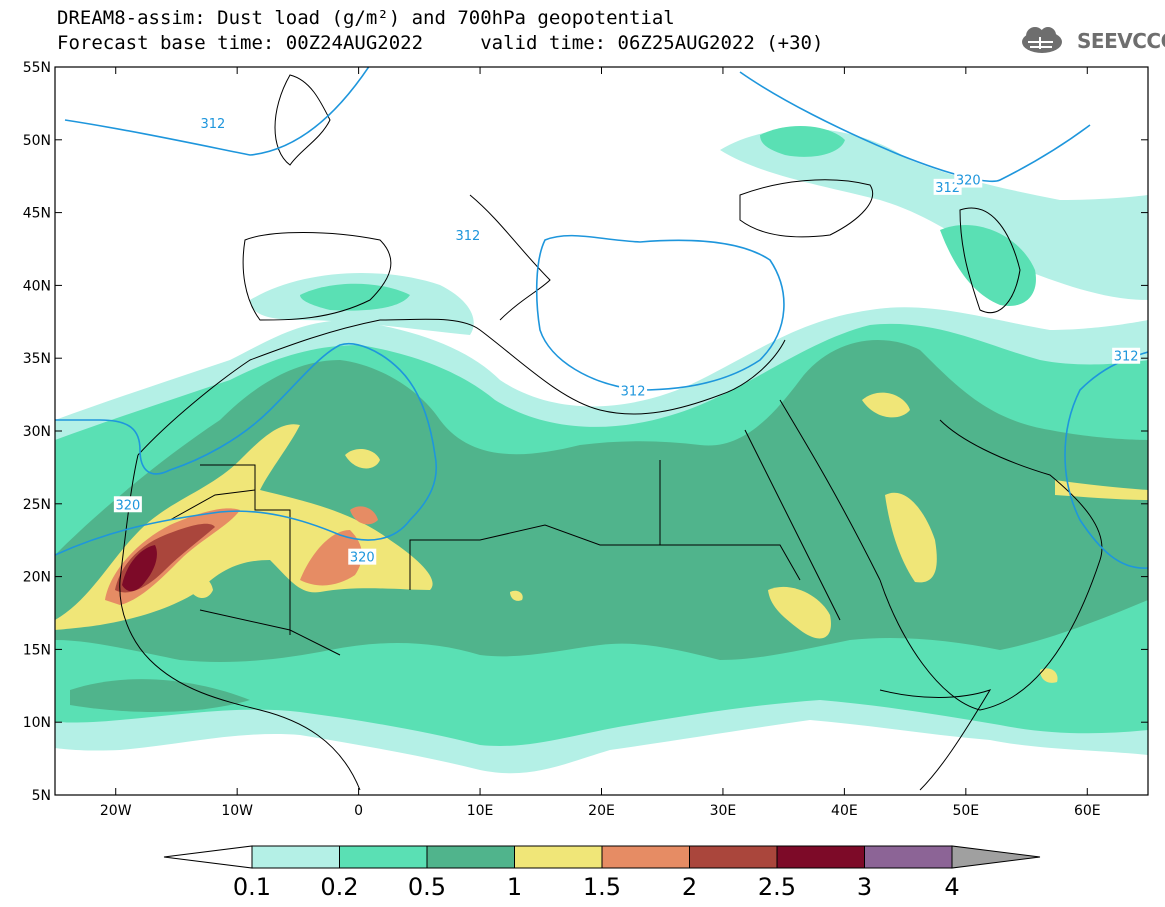 Image resolution: width=1165 pixels, height=907 pixels. What do you see at coordinates (1087, 811) in the screenshot?
I see `lon-tick-label: 60E` at bounding box center [1087, 811].